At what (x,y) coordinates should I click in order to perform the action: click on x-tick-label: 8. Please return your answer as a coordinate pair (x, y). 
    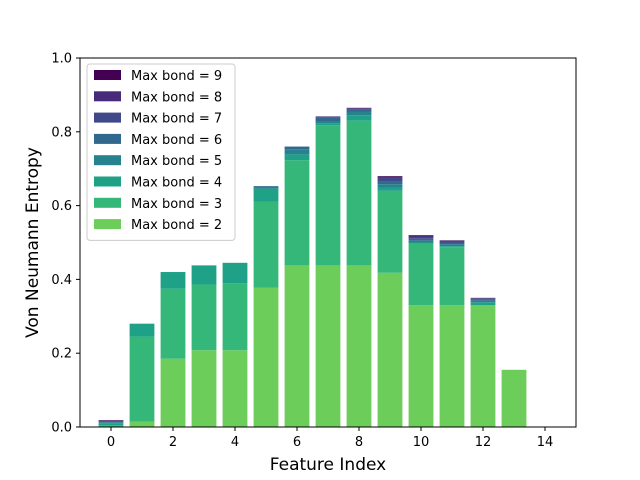
    Looking at the image, I should click on (359, 442).